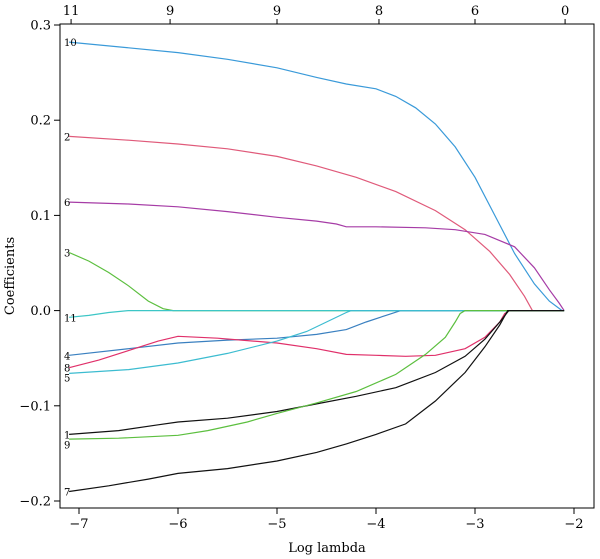  I want to click on x-tick-label: −7, so click(78, 524).